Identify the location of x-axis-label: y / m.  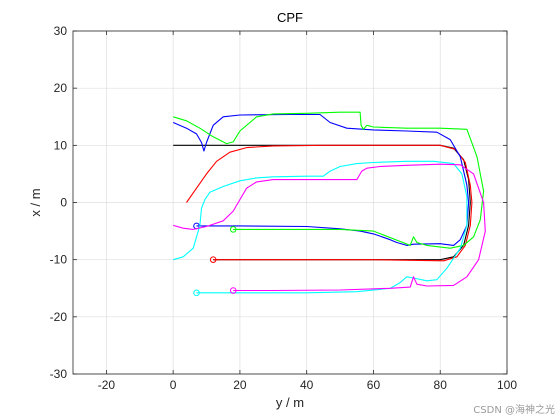
(290, 402).